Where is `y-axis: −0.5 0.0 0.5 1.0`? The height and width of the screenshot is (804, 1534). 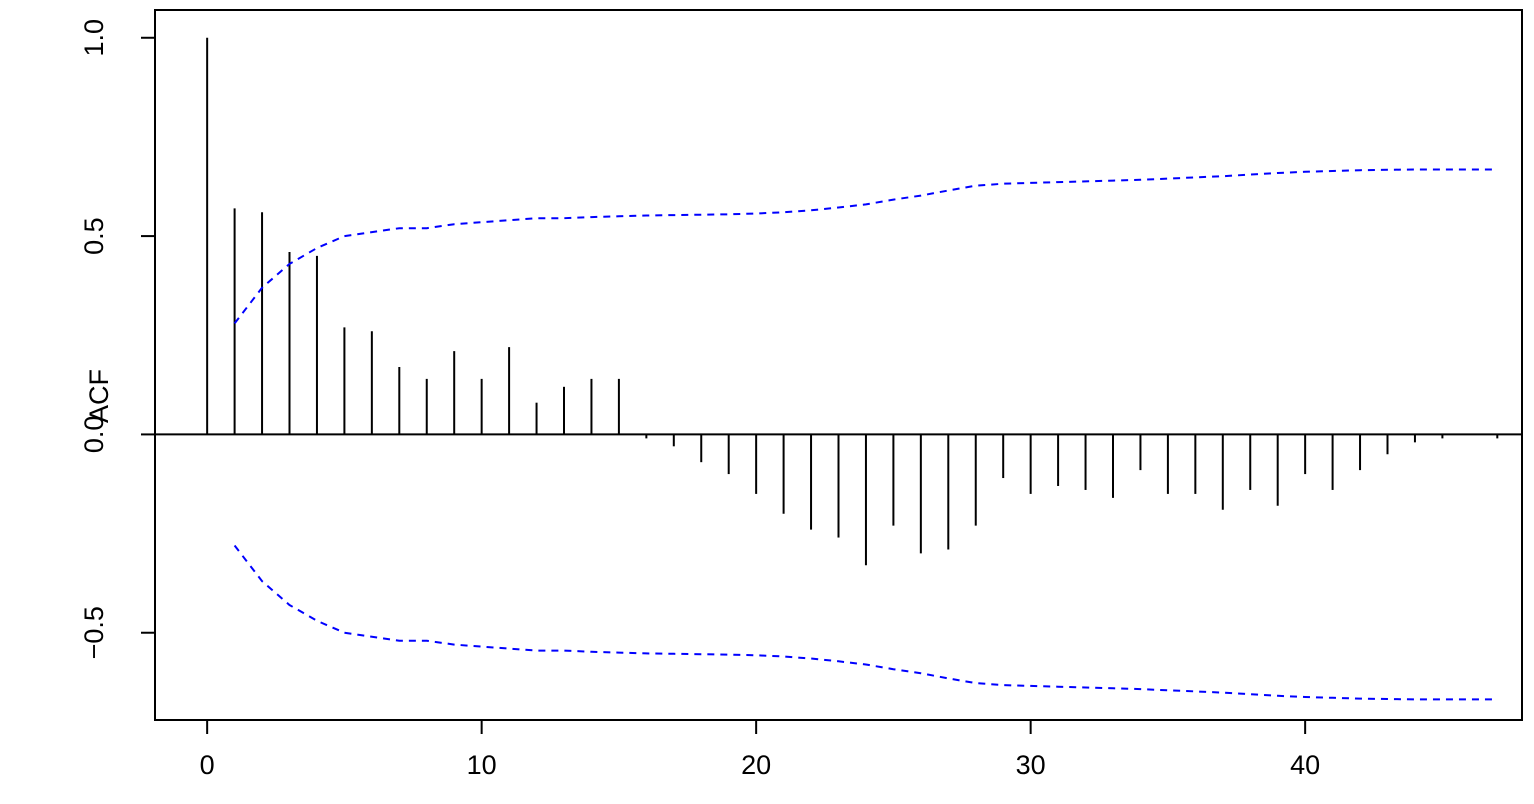
y-axis: −0.5 0.0 0.5 1.0 is located at coordinates (117, 339).